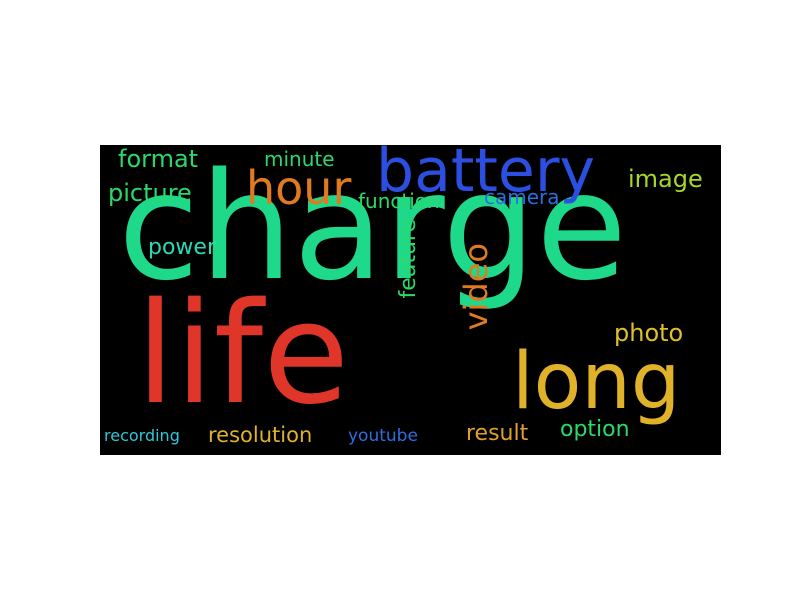 This screenshot has height=600, width=800. Describe the element at coordinates (182, 247) in the screenshot. I see `word-power: power` at that location.